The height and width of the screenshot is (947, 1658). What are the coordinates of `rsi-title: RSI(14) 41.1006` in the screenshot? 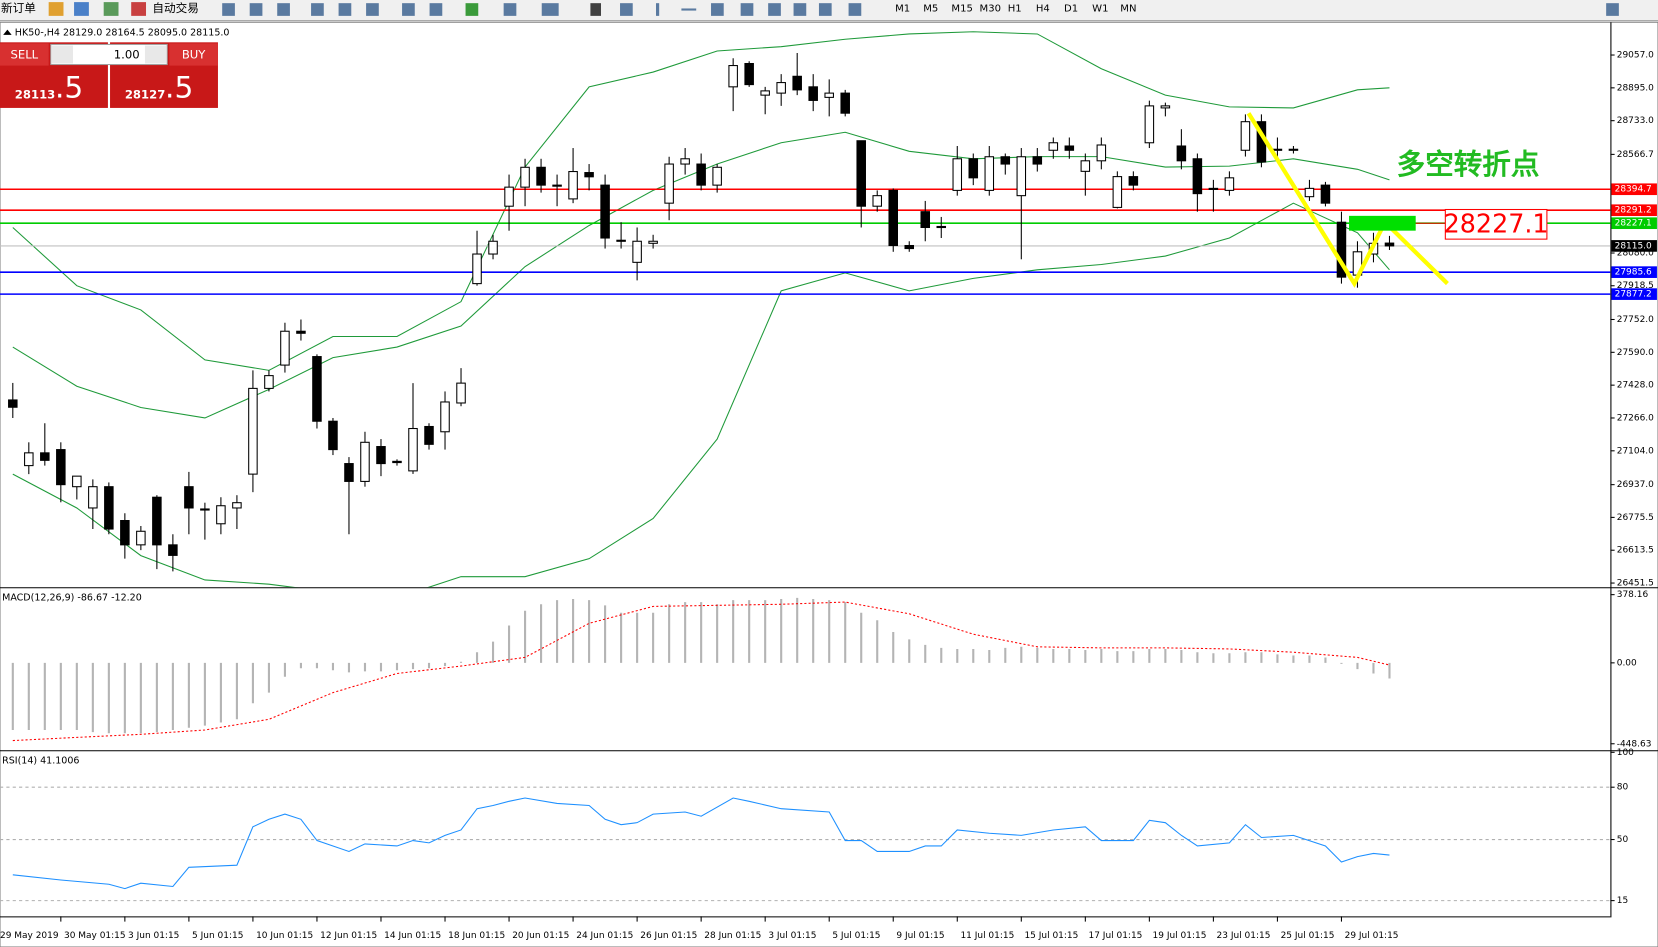 It's located at (40, 760).